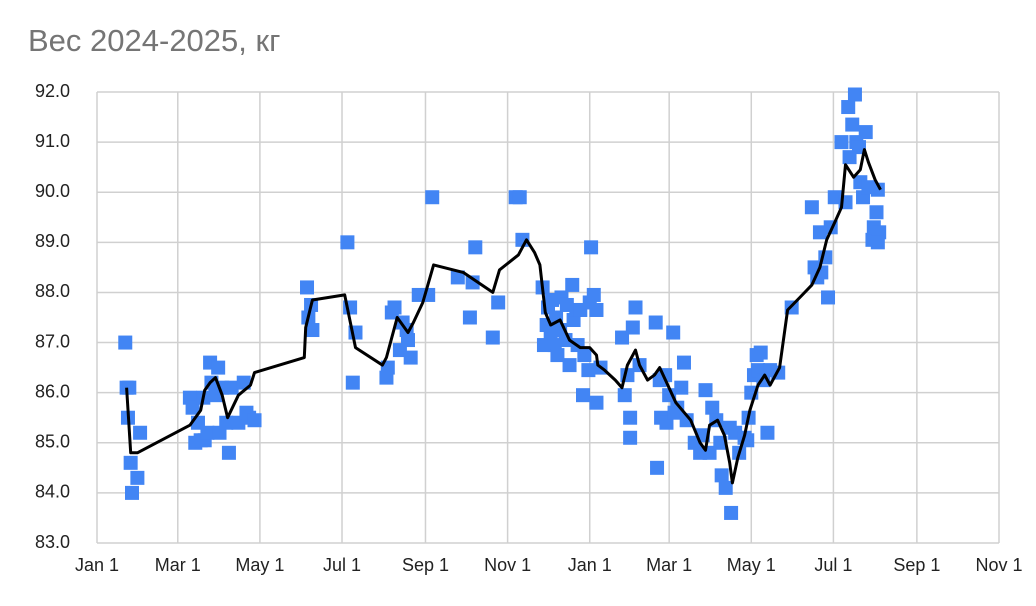 The width and height of the screenshot is (1036, 606). I want to click on chart-title: Вес 2024-2025, кг, so click(154, 40).